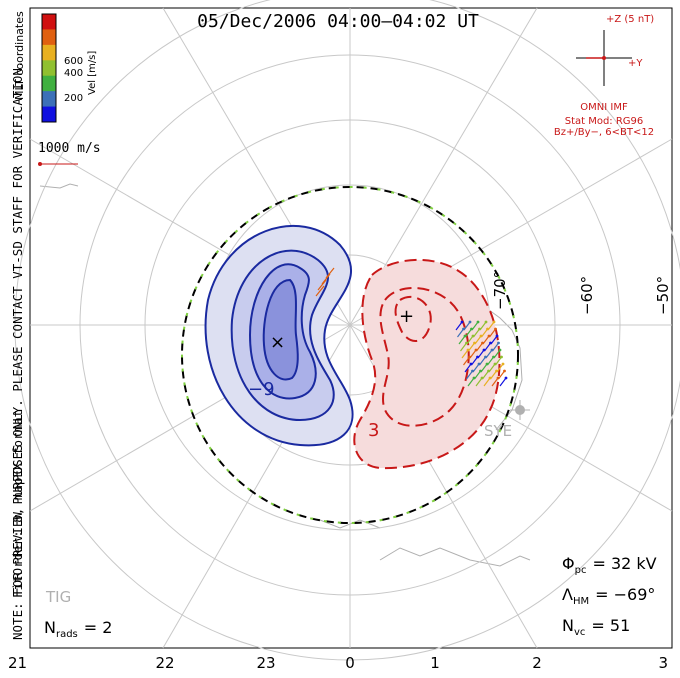  What do you see at coordinates (17, 504) in the screenshot?
I see `fit-order: FitOrder: 8, mapEX format` at bounding box center [17, 504].